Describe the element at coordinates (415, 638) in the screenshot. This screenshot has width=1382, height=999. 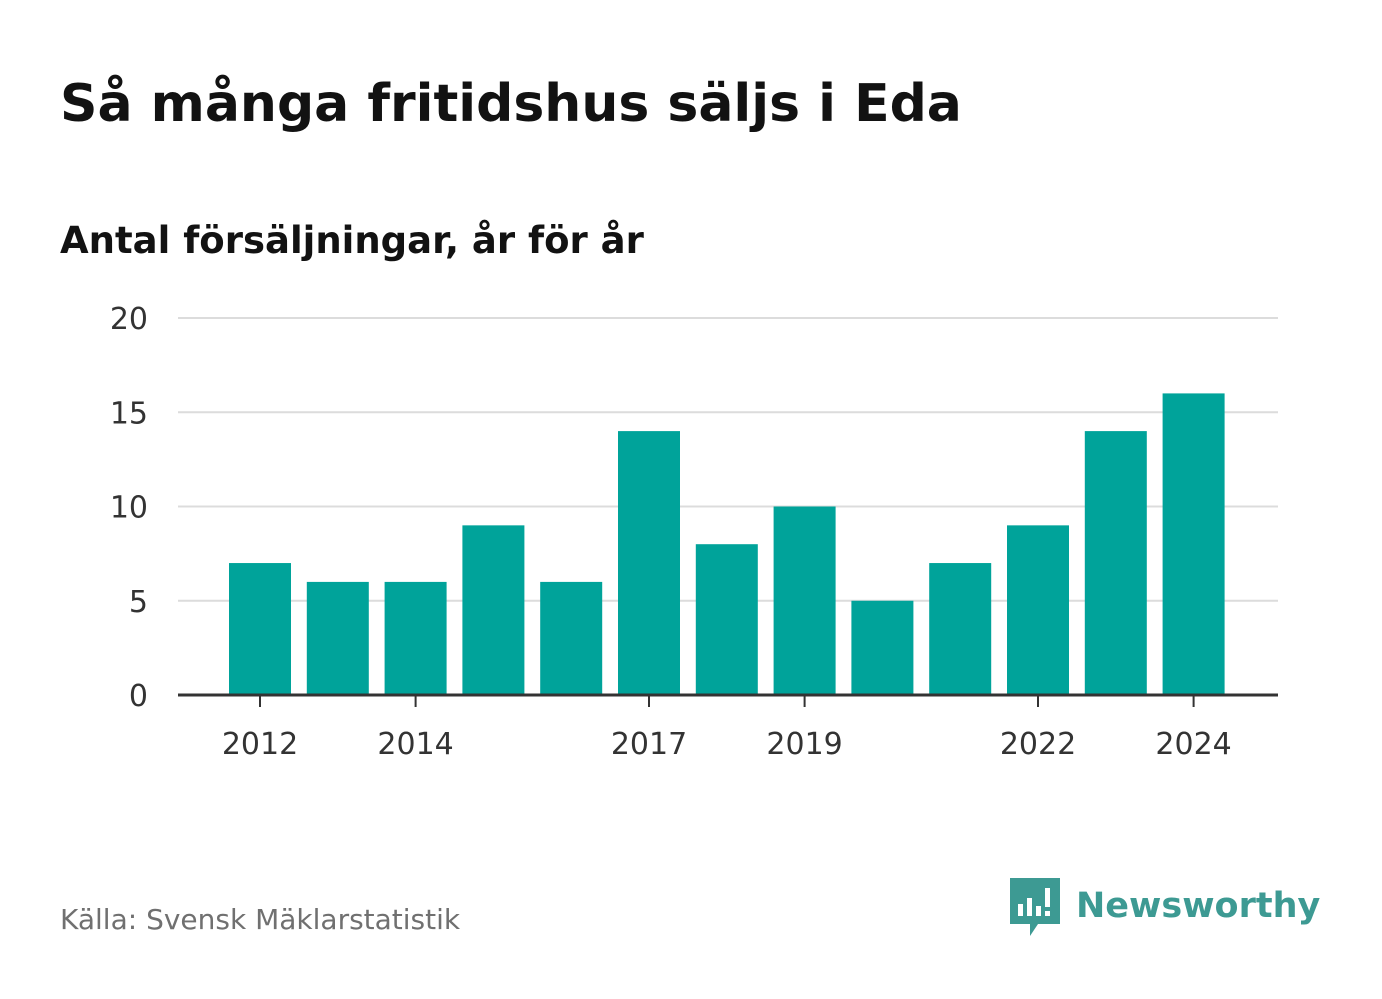
I see `bar-2014` at that location.